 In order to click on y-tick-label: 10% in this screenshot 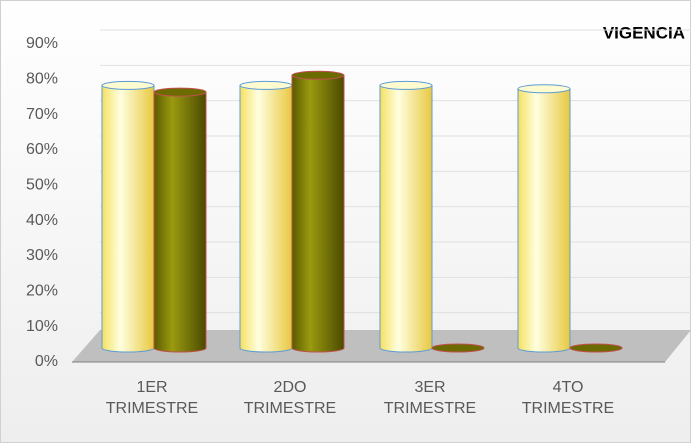, I will do `click(42, 326)`.